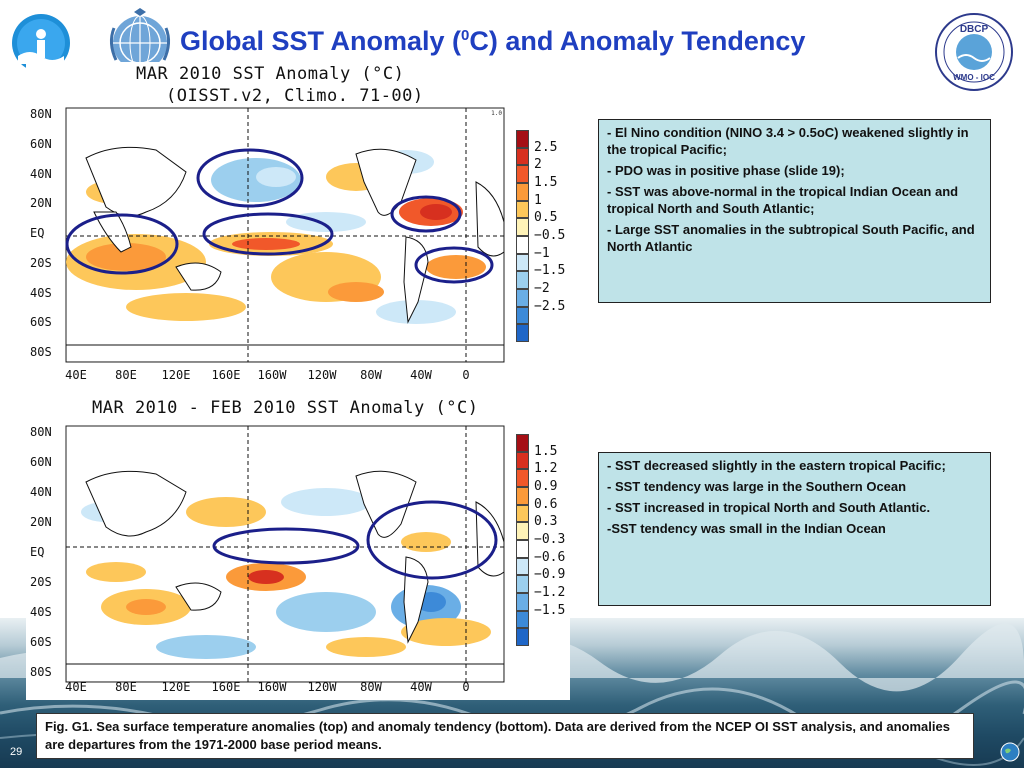  Describe the element at coordinates (41, 322) in the screenshot. I see `top-y-label: 60S` at that location.